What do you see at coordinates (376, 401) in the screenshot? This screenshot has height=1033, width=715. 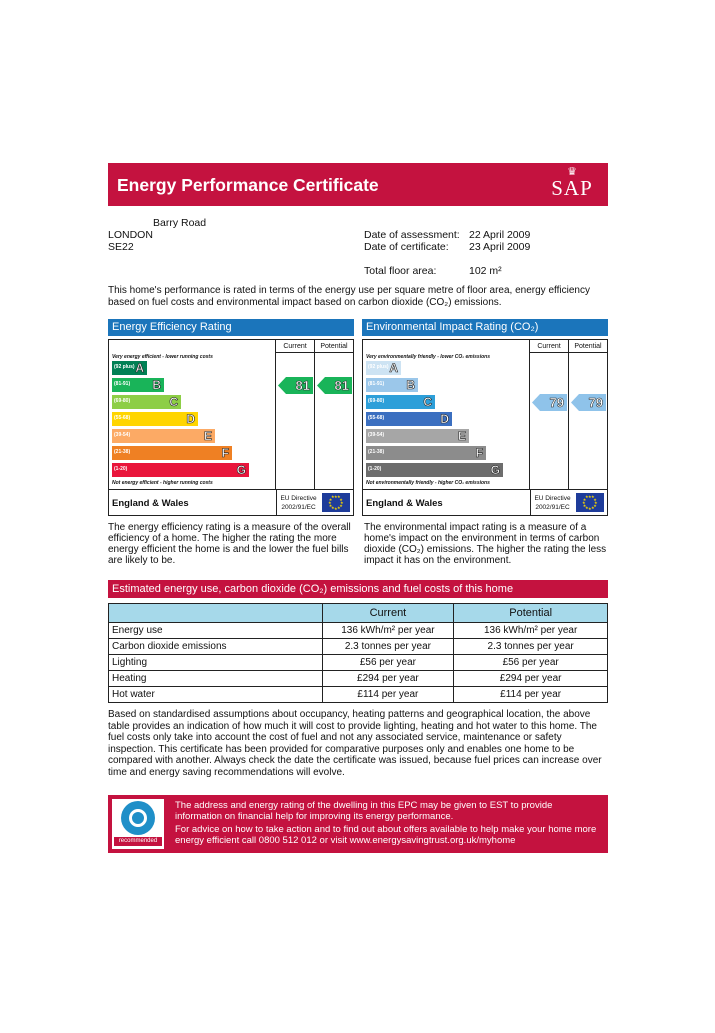 I see `band-range-label: (69-80)` at bounding box center [376, 401].